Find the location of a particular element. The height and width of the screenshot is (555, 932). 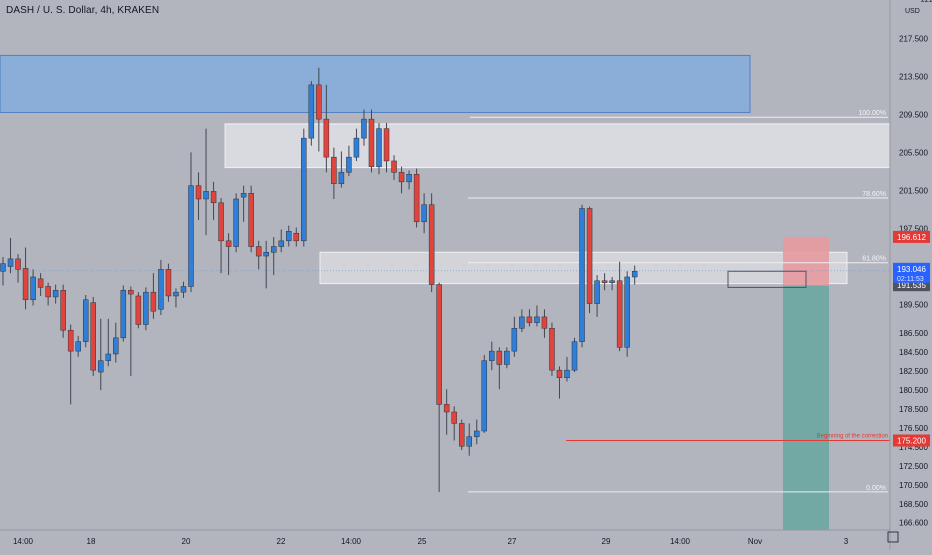

supply-zone-blue is located at coordinates (375, 83).